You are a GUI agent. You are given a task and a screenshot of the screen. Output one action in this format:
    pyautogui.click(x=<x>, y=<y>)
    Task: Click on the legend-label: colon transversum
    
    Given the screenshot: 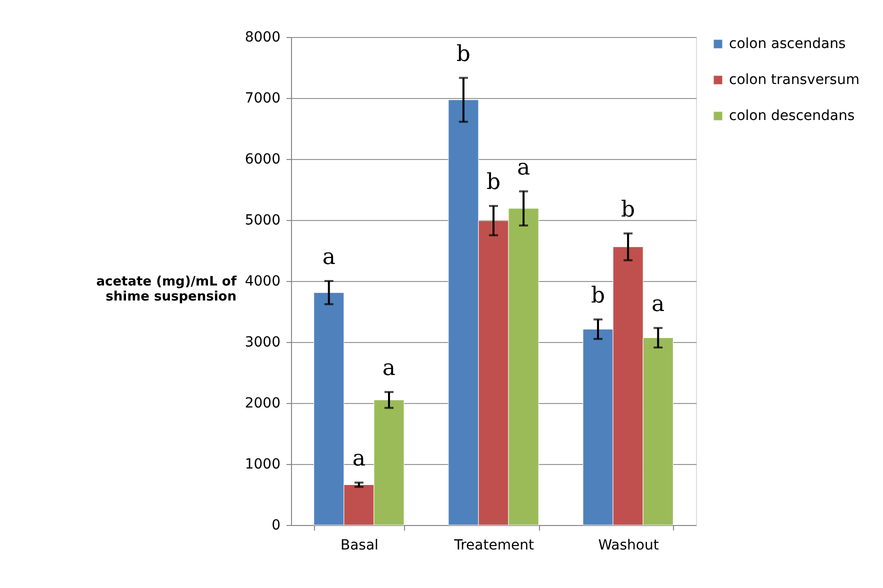 What is the action you would take?
    pyautogui.click(x=794, y=80)
    